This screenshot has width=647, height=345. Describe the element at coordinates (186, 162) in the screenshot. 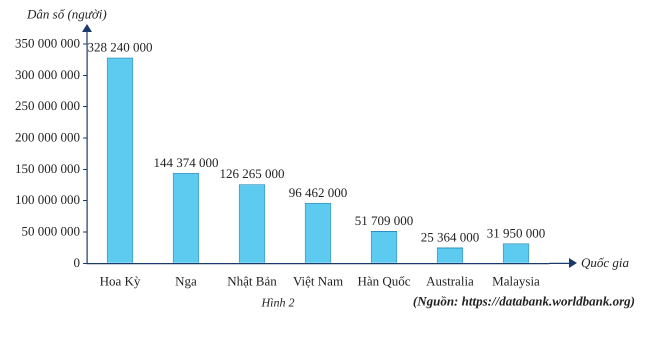

I see `data-label: 144 374 000` at that location.